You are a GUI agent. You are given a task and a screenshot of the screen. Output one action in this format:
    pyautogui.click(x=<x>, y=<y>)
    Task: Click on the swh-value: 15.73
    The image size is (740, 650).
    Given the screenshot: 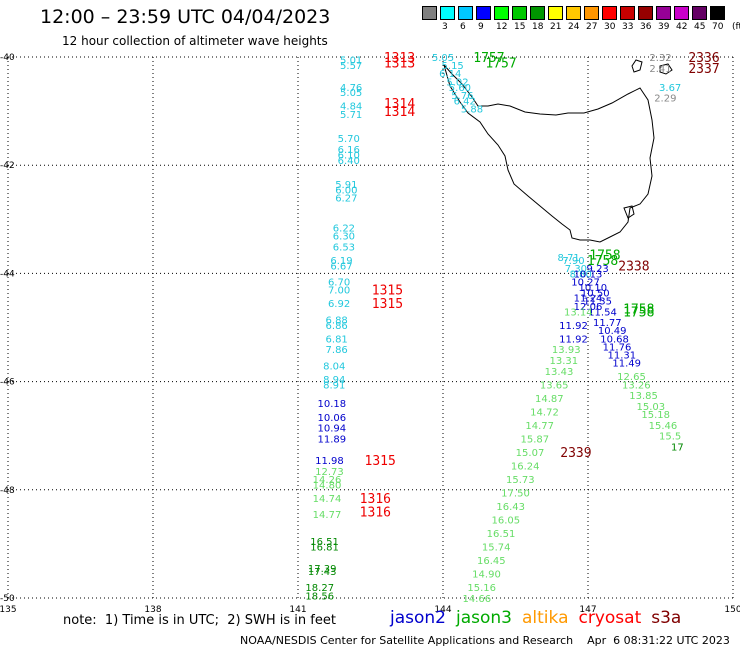 What is the action you would take?
    pyautogui.click(x=520, y=480)
    